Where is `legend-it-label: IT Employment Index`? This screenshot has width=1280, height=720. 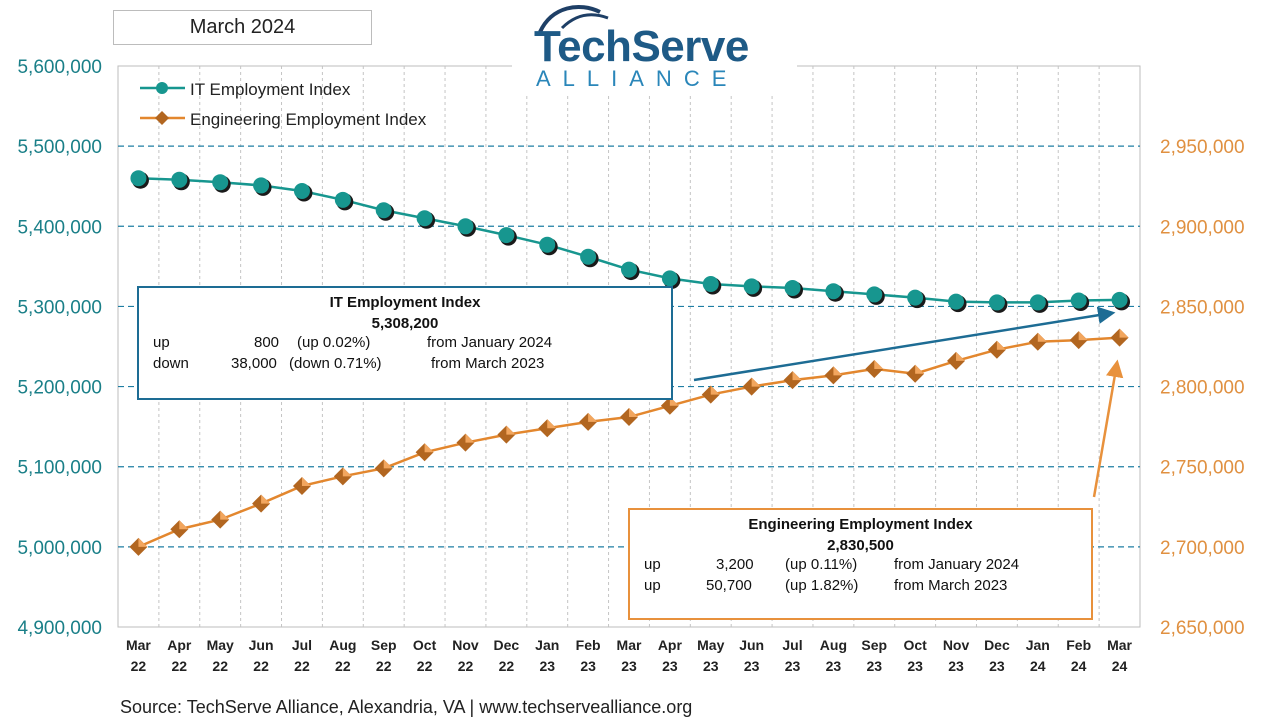
legend-it-label: IT Employment Index is located at coordinates (270, 89).